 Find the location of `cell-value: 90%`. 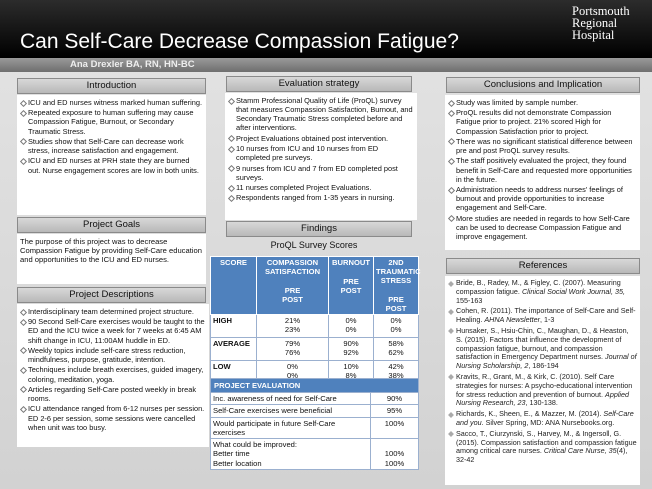

cell-value: 90% is located at coordinates (351, 343).